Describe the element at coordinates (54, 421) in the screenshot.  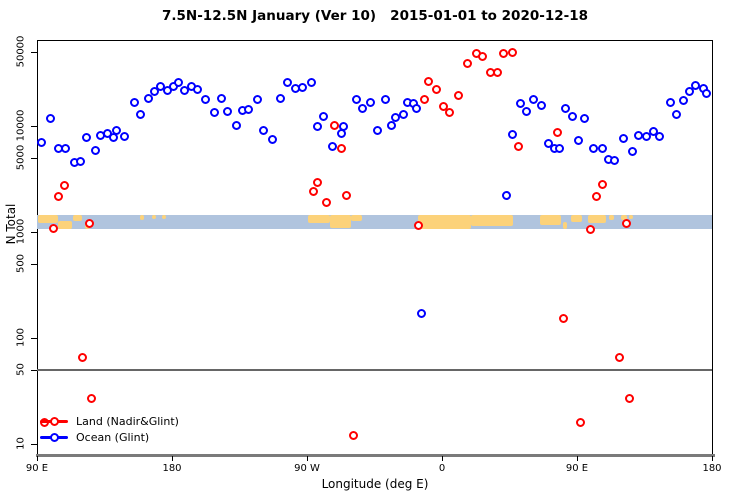
I see `legend-land-symbol` at that location.